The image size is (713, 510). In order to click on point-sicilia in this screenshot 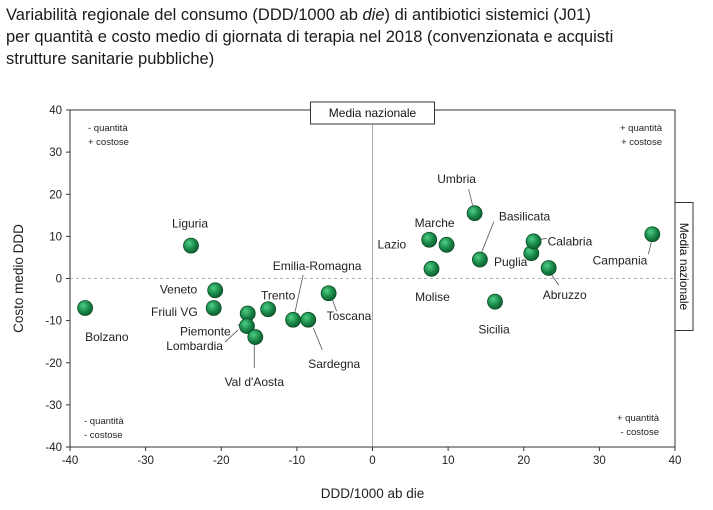, I will do `click(495, 301)`.